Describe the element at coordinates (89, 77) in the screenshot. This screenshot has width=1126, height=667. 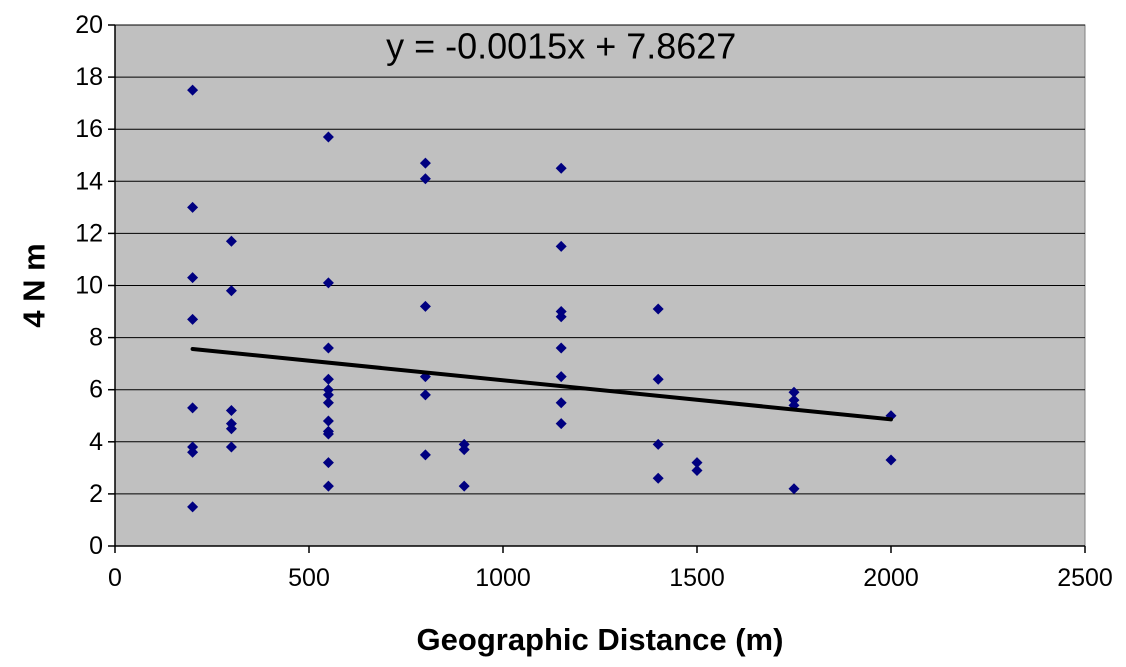
I see `y-tick-label: 18` at that location.